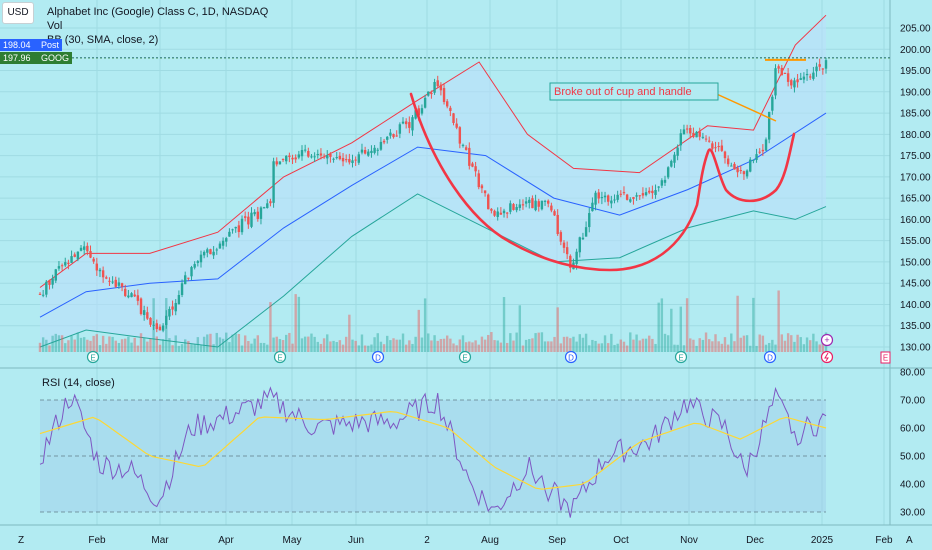 Image resolution: width=932 pixels, height=550 pixels. I want to click on price-tick-label-3: 190.00, so click(915, 92).